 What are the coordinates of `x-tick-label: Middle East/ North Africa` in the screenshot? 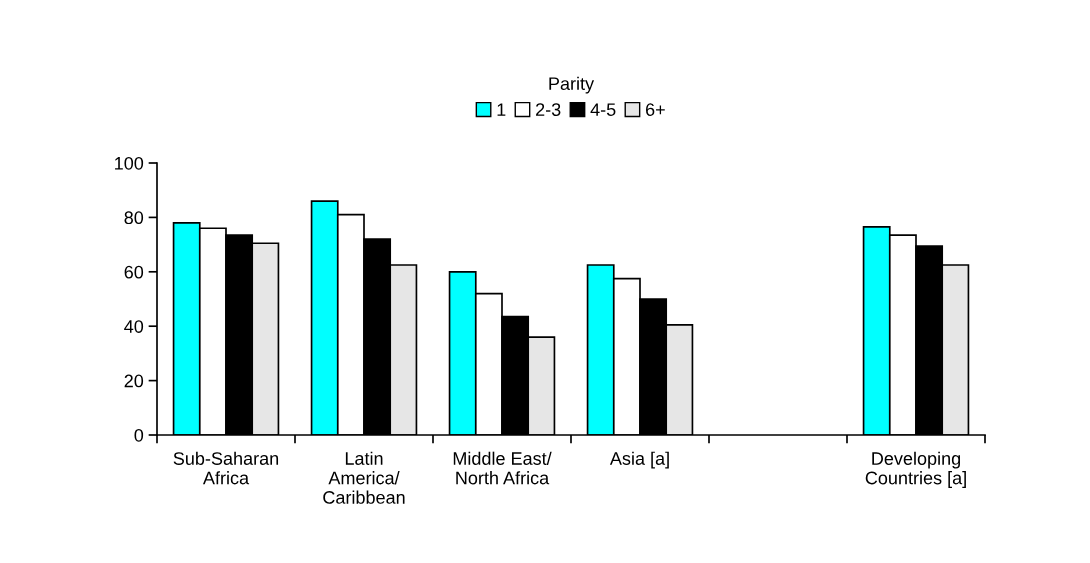 It's located at (502, 468).